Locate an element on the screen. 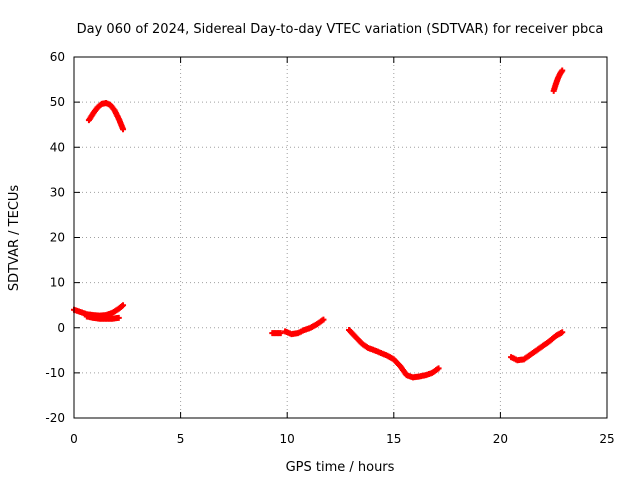 This screenshot has width=640, height=480. y-tick-label: -20 is located at coordinates (55, 418).